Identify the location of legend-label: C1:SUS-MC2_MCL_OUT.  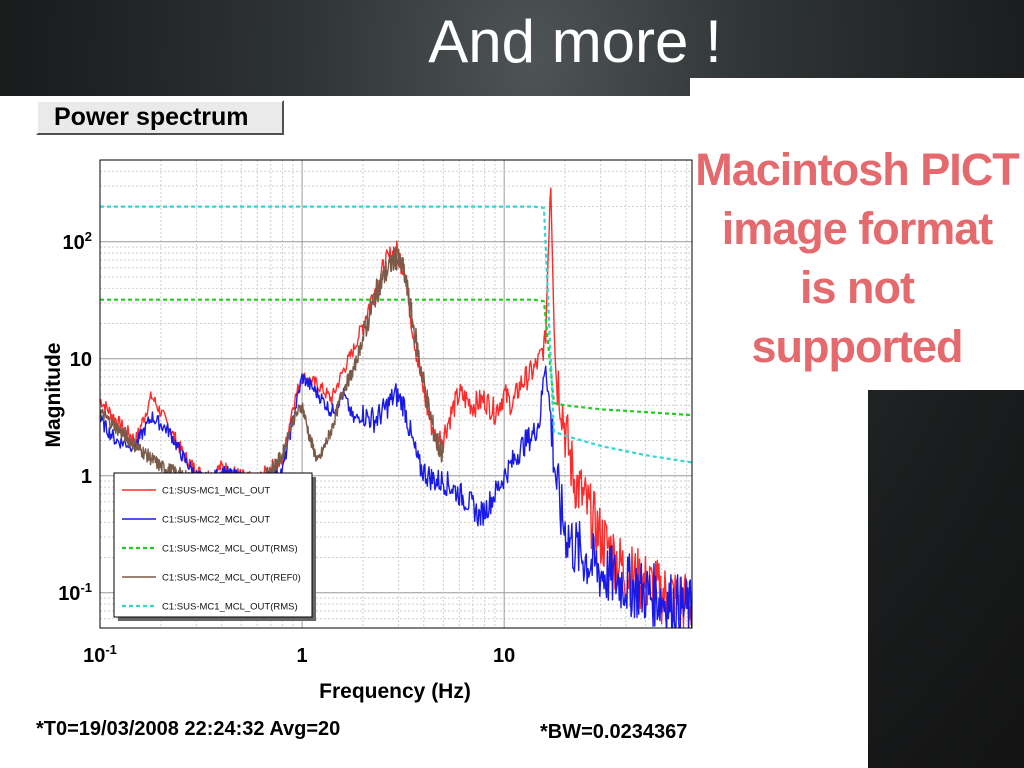
(216, 520).